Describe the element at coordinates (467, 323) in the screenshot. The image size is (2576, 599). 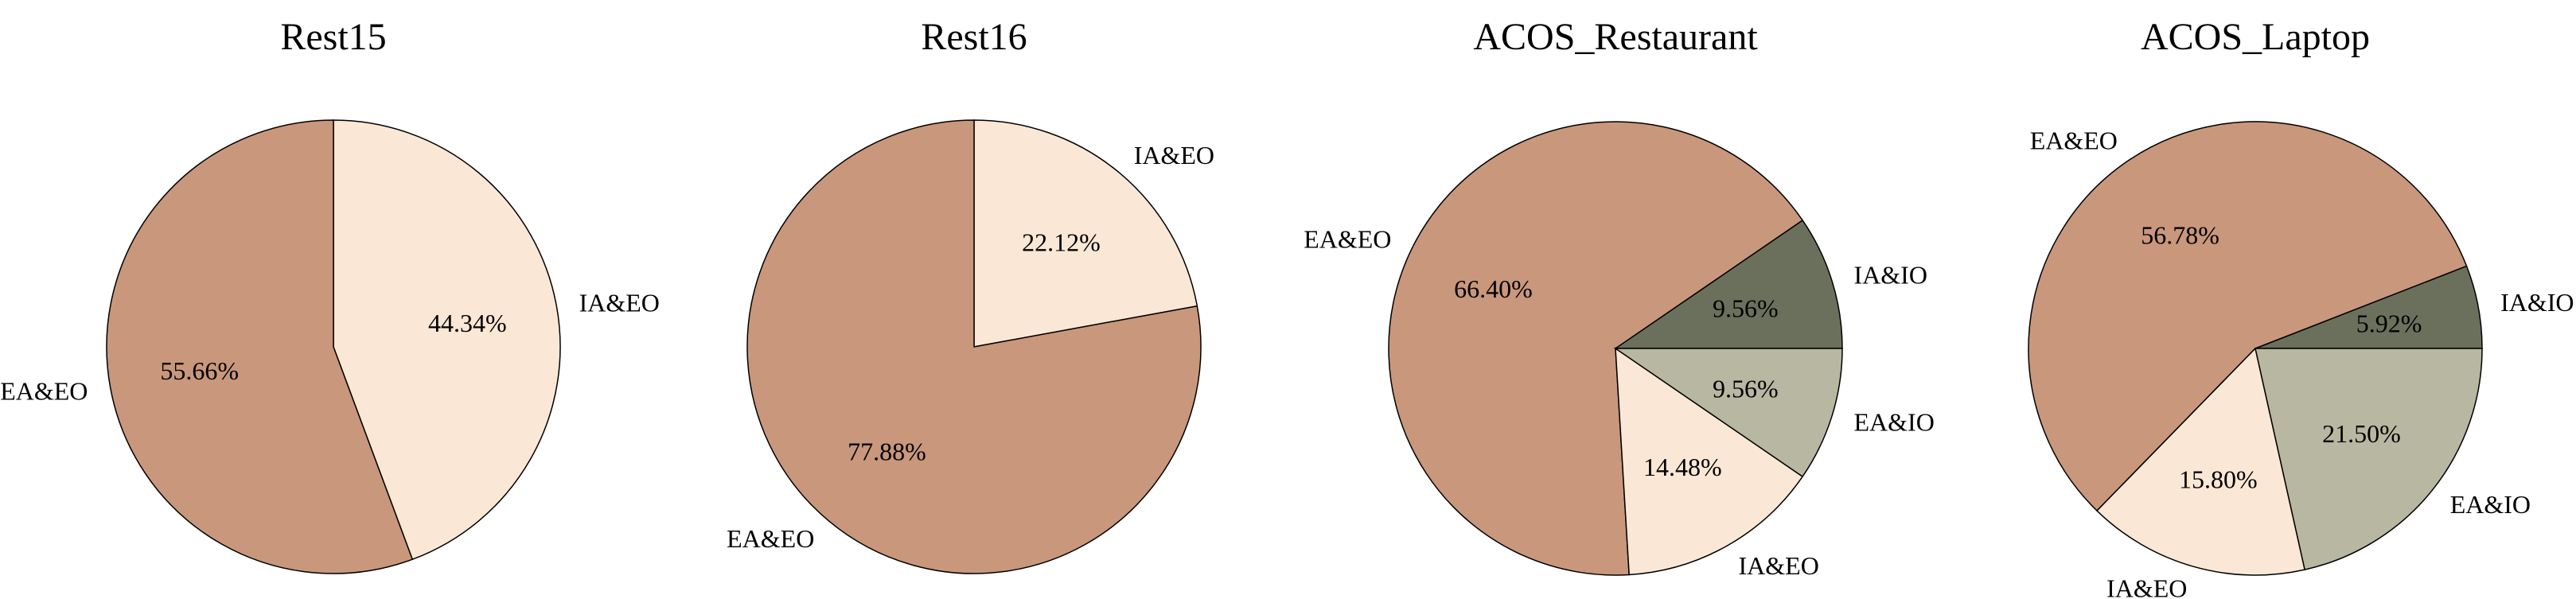
I see `slice-percent-label: 44.34%` at that location.